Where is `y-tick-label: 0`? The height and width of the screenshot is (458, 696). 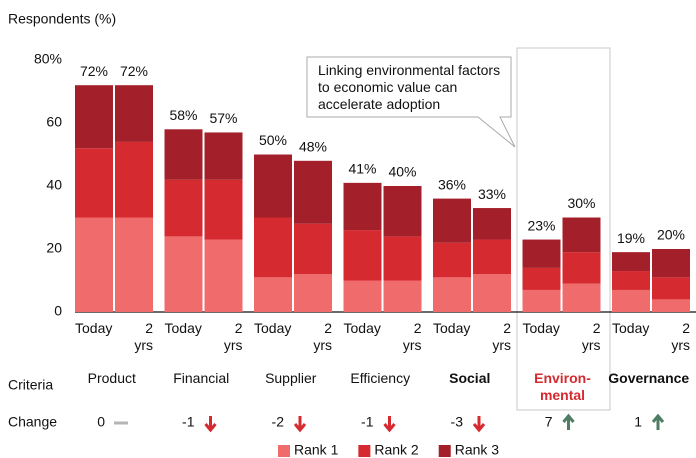
y-tick-label: 0 is located at coordinates (58, 311).